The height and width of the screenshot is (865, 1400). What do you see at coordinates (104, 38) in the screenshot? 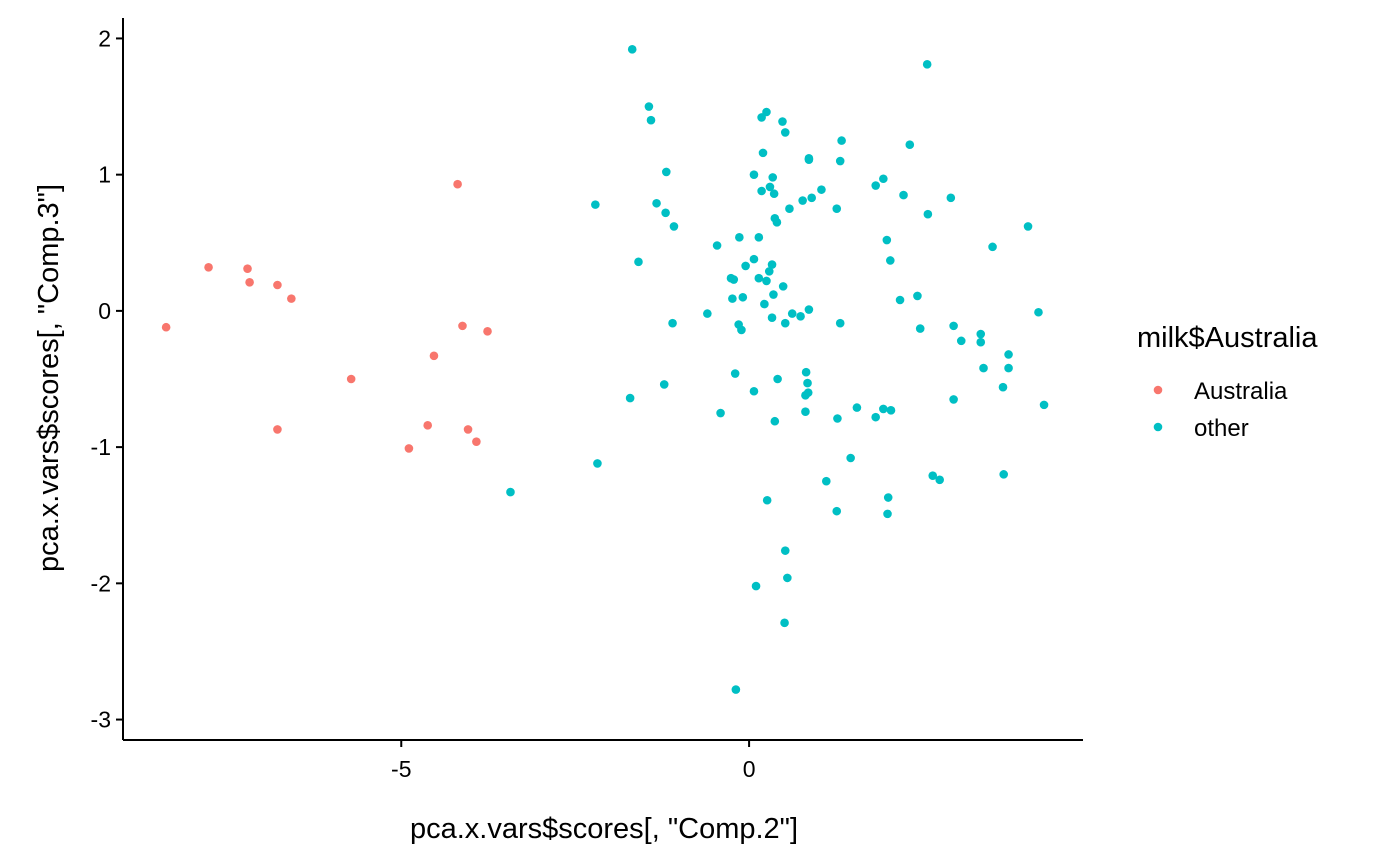
I see `y-tick-label: 2` at bounding box center [104, 38].